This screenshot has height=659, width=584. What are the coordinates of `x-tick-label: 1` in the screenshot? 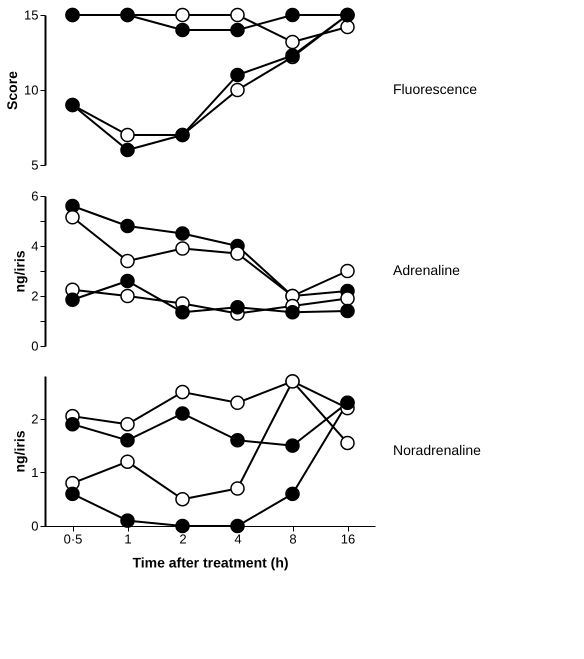 It's located at (128, 539).